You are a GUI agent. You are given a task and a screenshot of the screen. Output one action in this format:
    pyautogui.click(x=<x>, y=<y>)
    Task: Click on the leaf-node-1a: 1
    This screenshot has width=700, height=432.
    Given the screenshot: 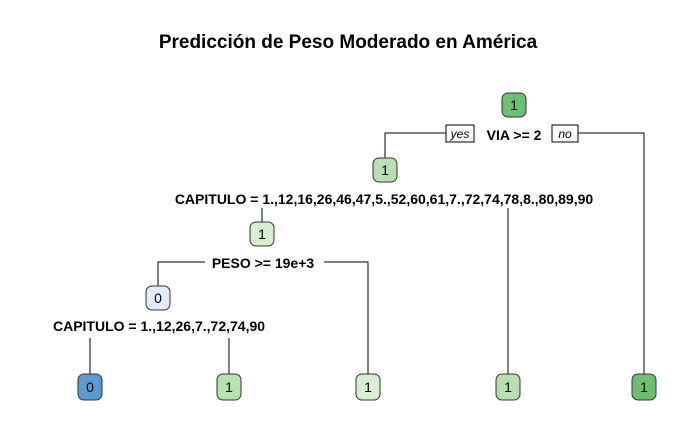 What is the action you would take?
    pyautogui.click(x=229, y=387)
    